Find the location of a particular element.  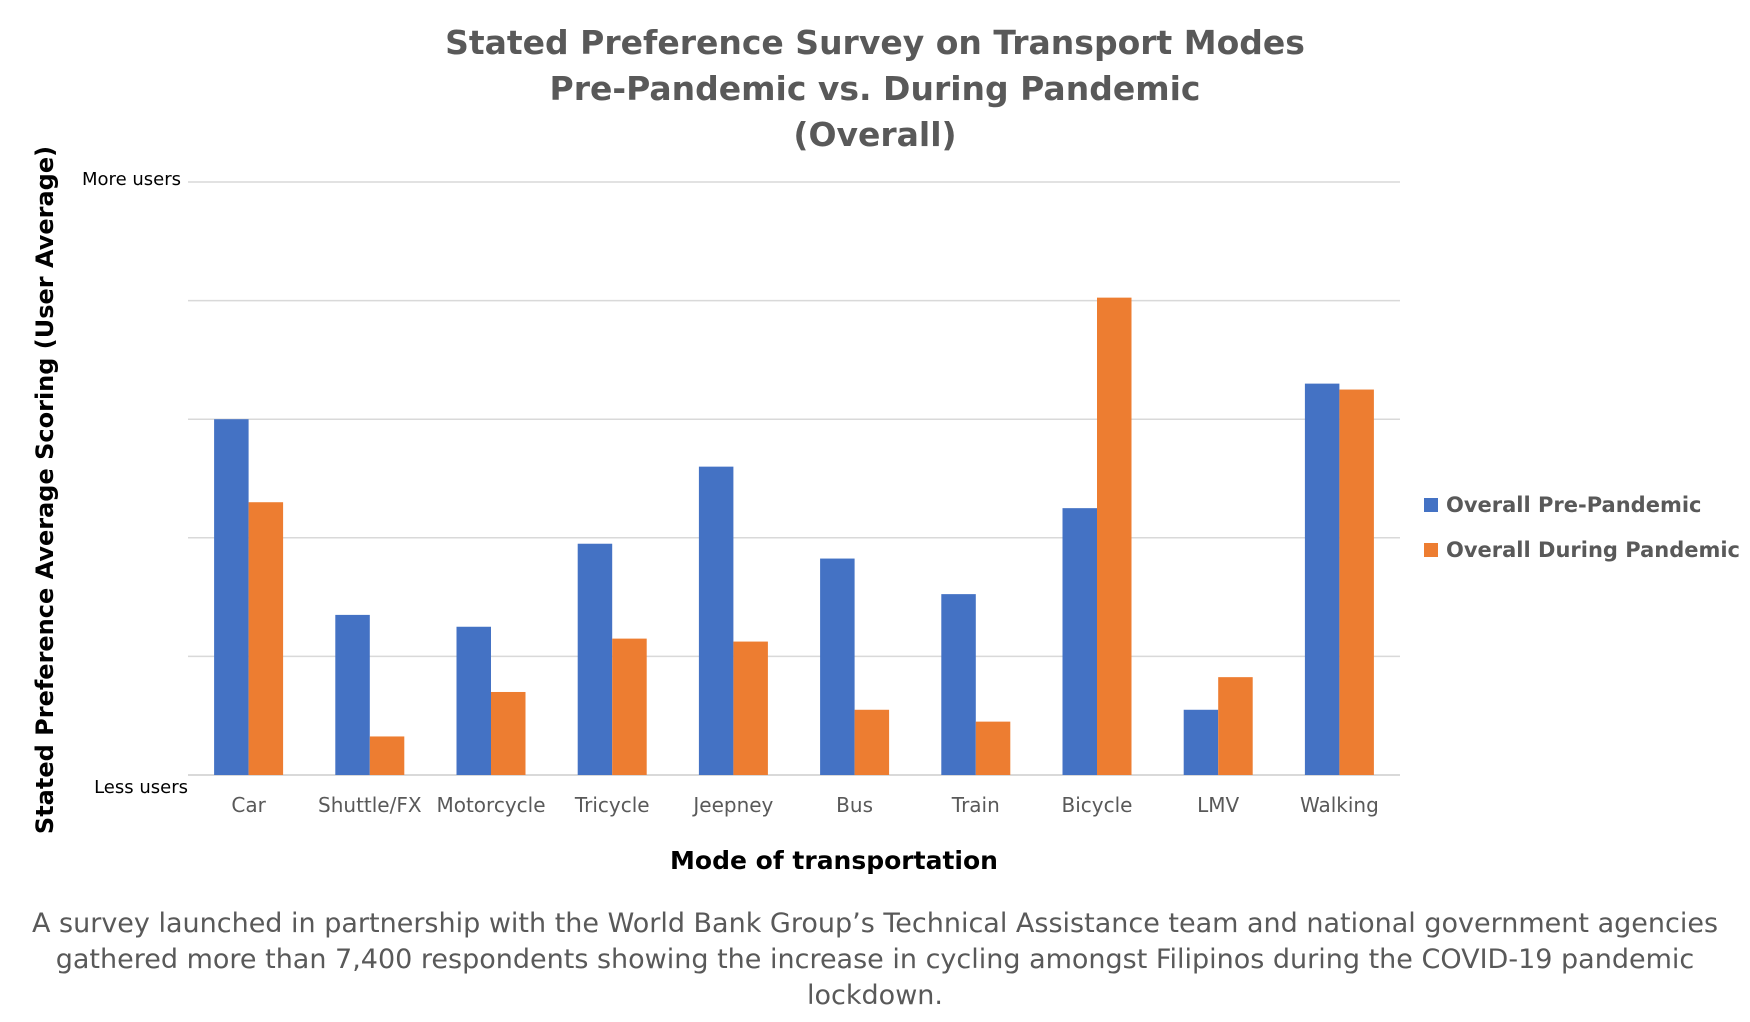

legend-swatch-pre-pandemic is located at coordinates (1431, 505).